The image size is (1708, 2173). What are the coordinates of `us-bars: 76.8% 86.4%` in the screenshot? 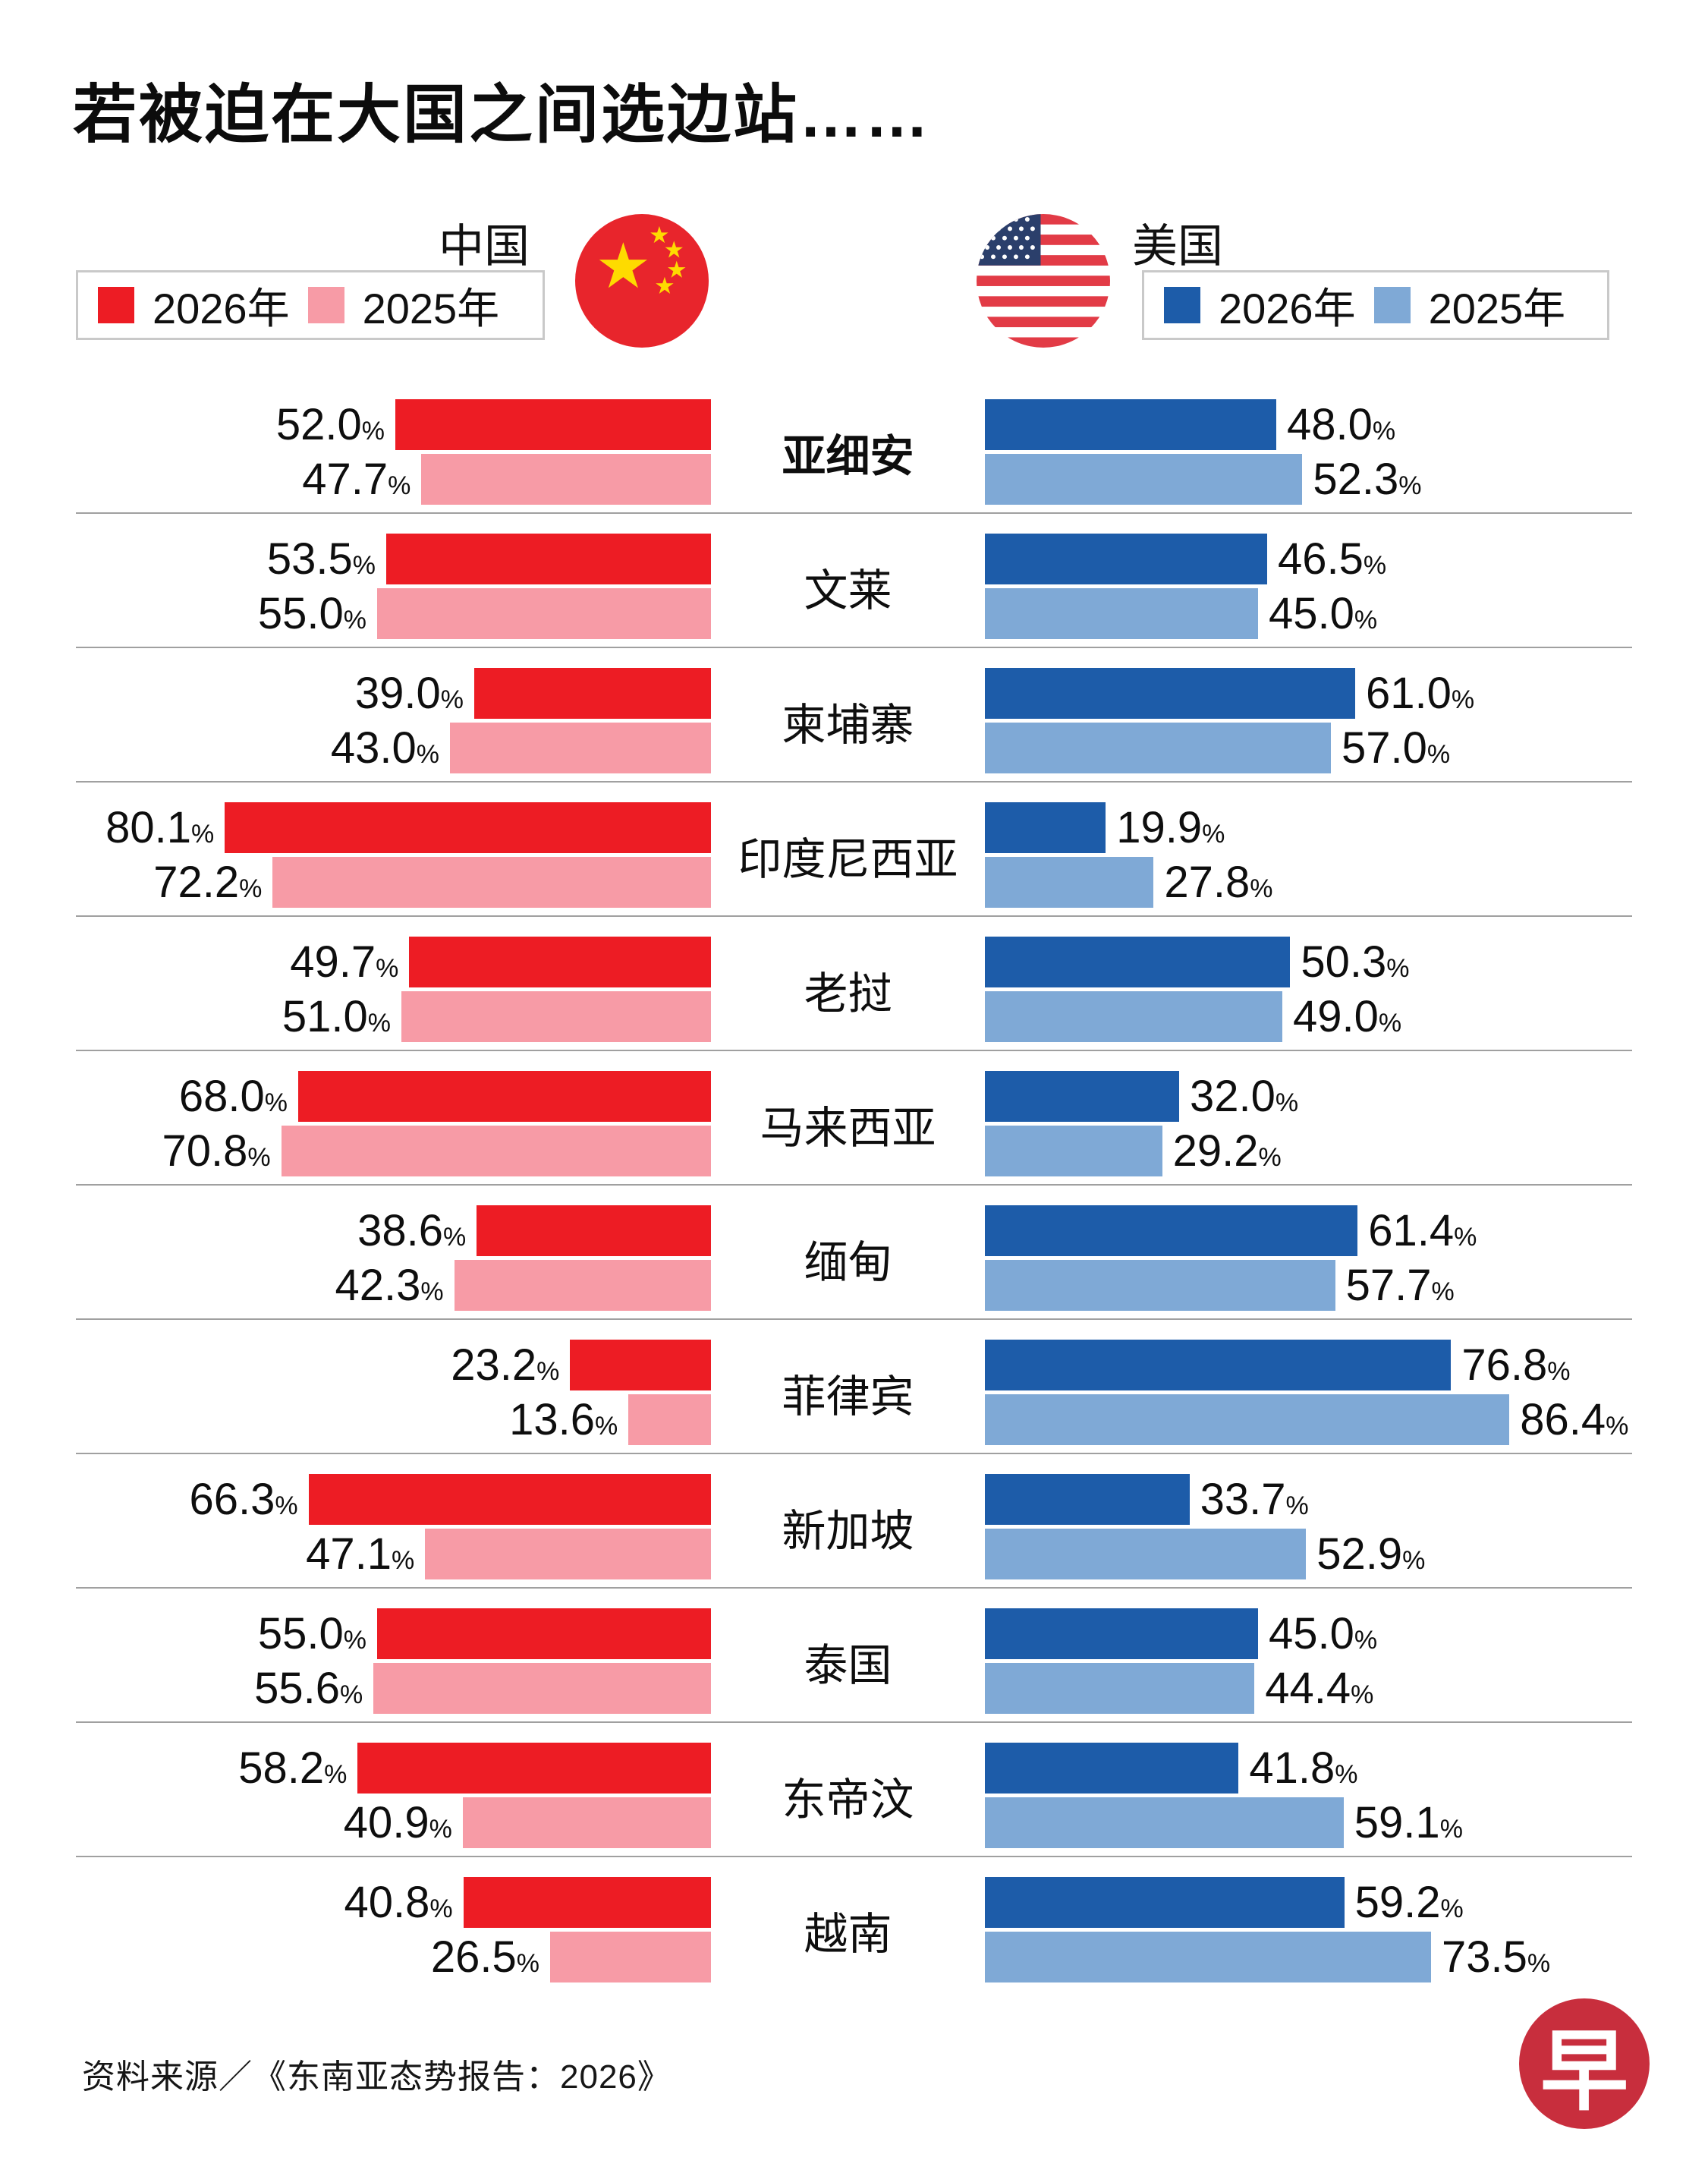 It's located at (1308, 1392).